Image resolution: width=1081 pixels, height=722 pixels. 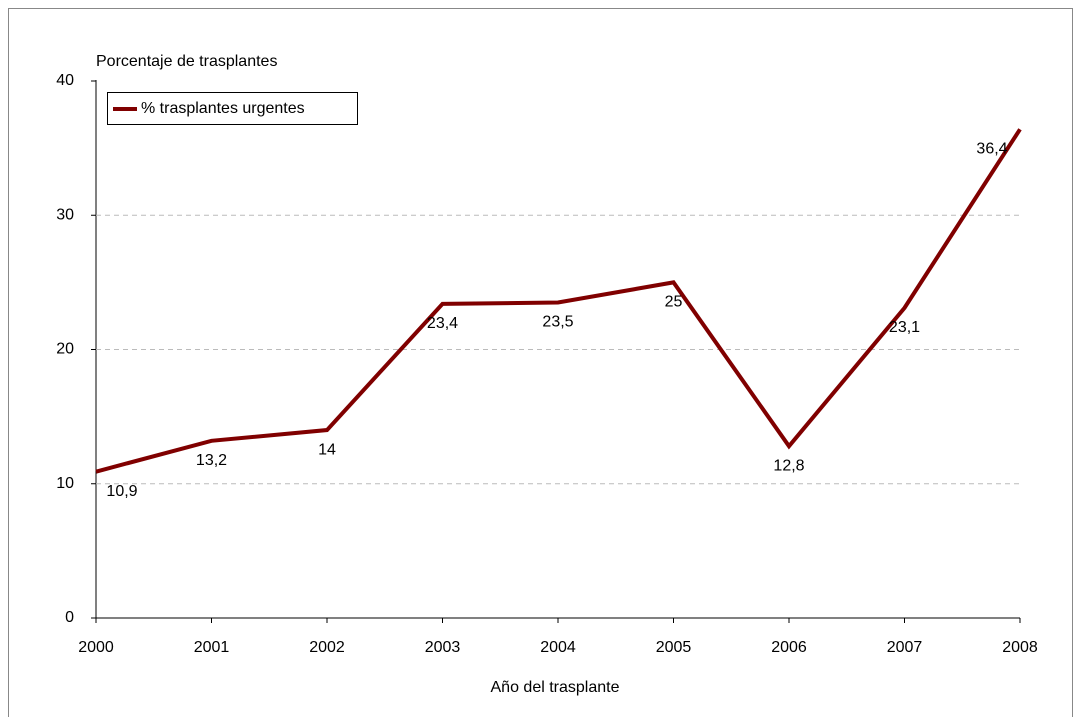 I want to click on x-tick-label: 2004, so click(x=558, y=647).